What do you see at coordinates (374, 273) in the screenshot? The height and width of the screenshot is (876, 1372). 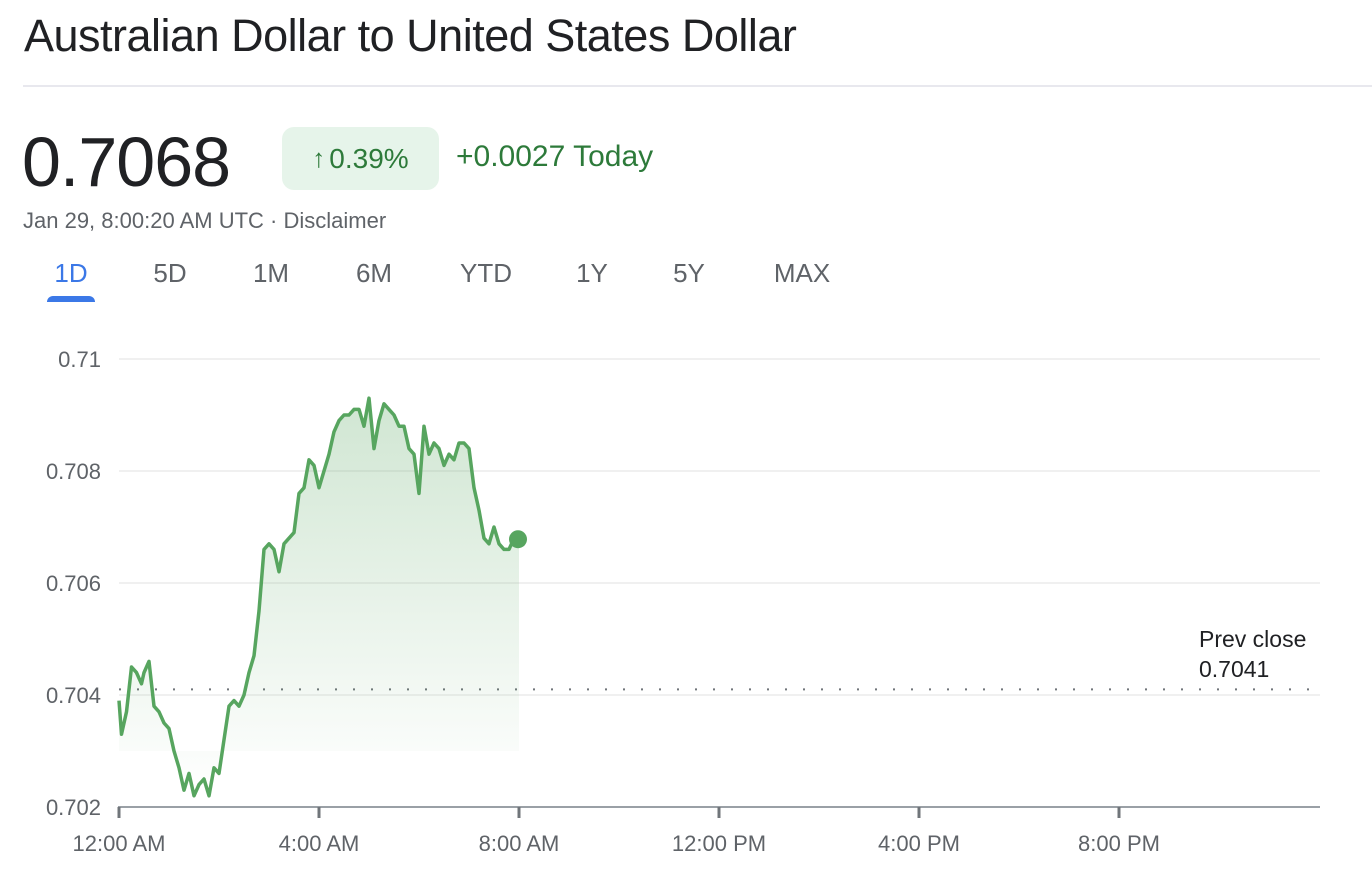 I see `tab-6m: 6M` at bounding box center [374, 273].